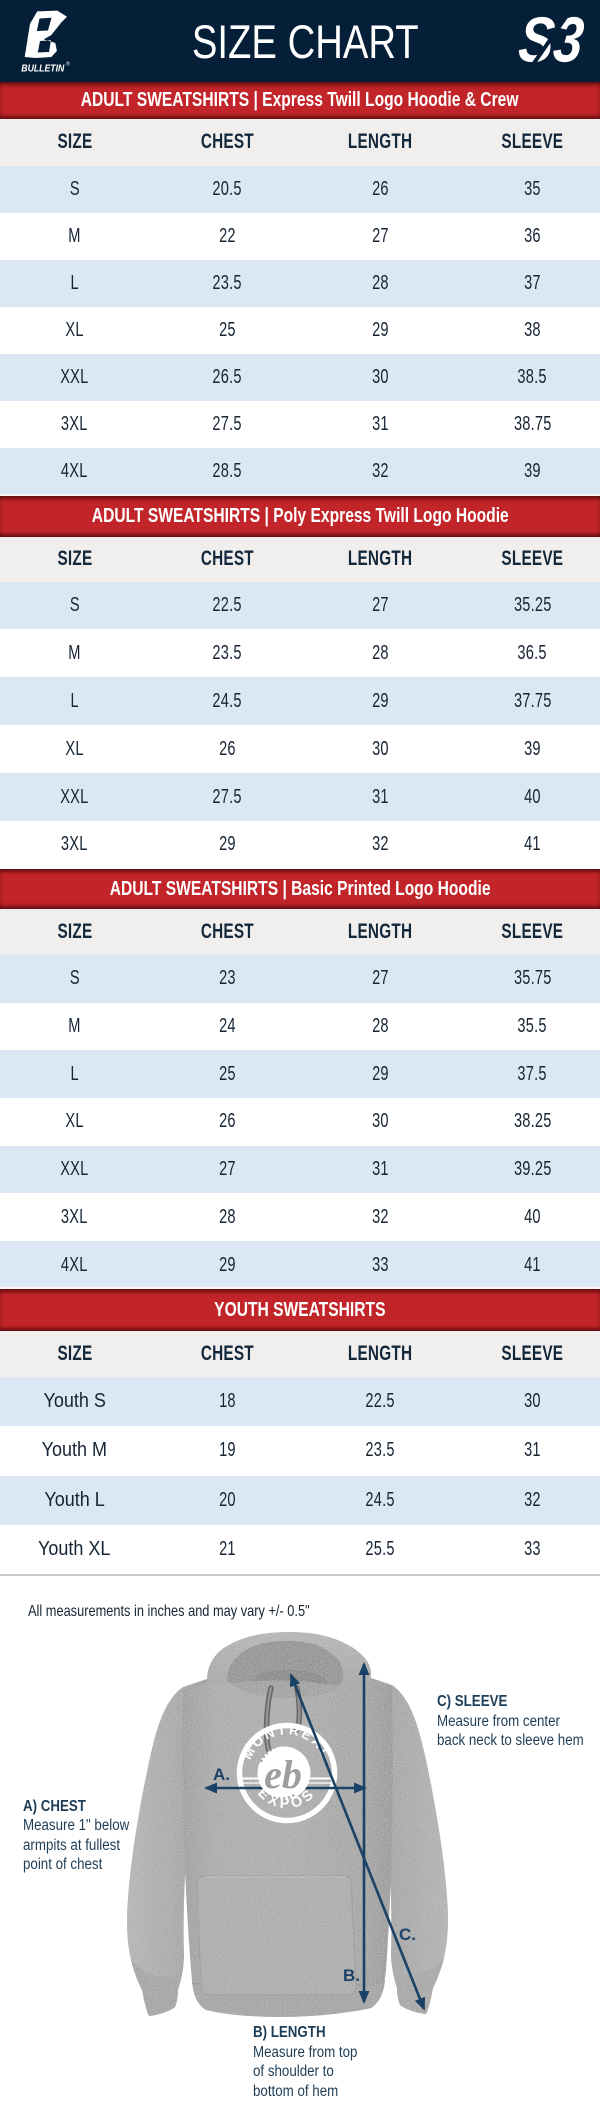  What do you see at coordinates (43, 69) in the screenshot?
I see `svg-text: BULLETIN` at bounding box center [43, 69].